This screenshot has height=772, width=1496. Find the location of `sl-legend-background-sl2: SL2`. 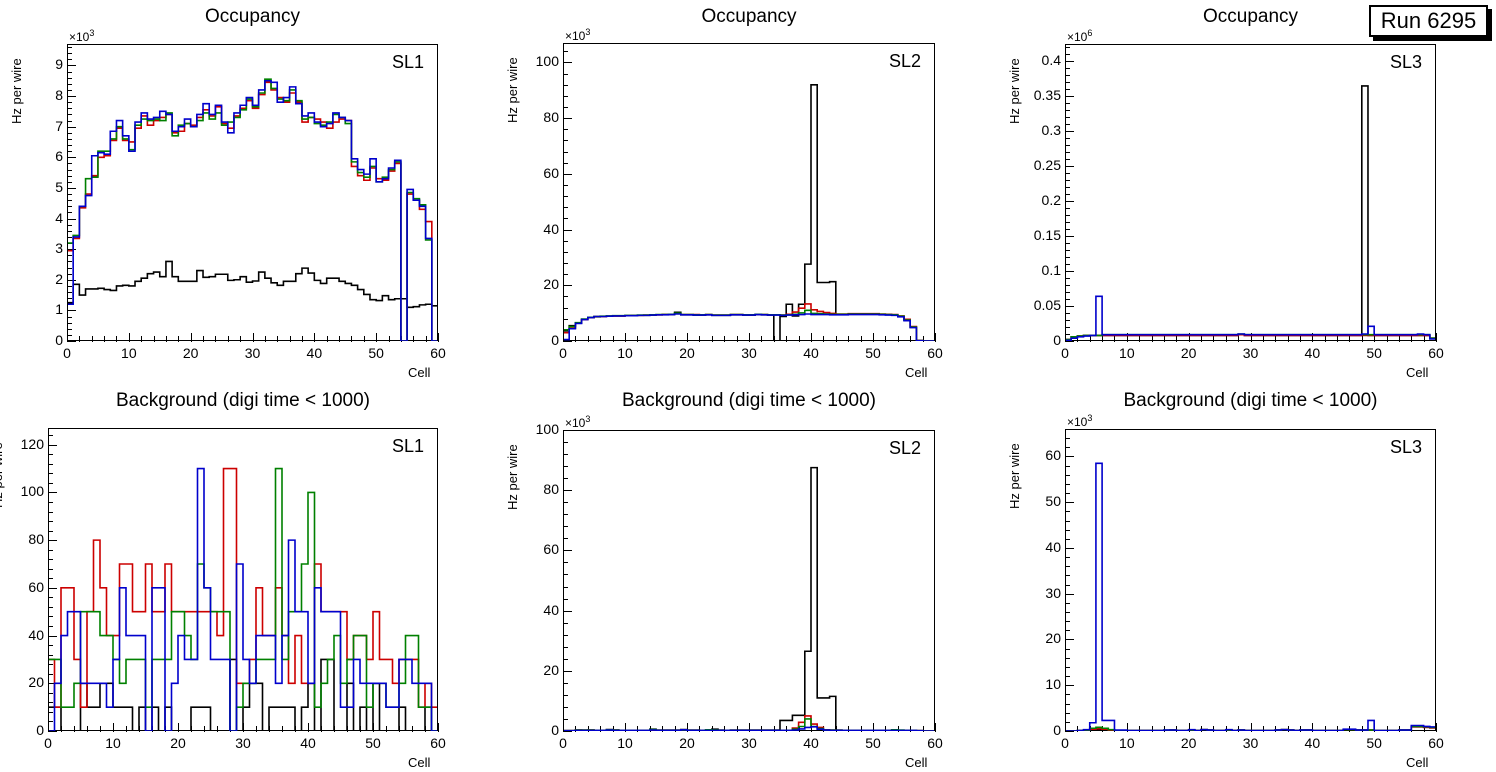

sl-legend-background-sl2: SL2 is located at coordinates (905, 448).